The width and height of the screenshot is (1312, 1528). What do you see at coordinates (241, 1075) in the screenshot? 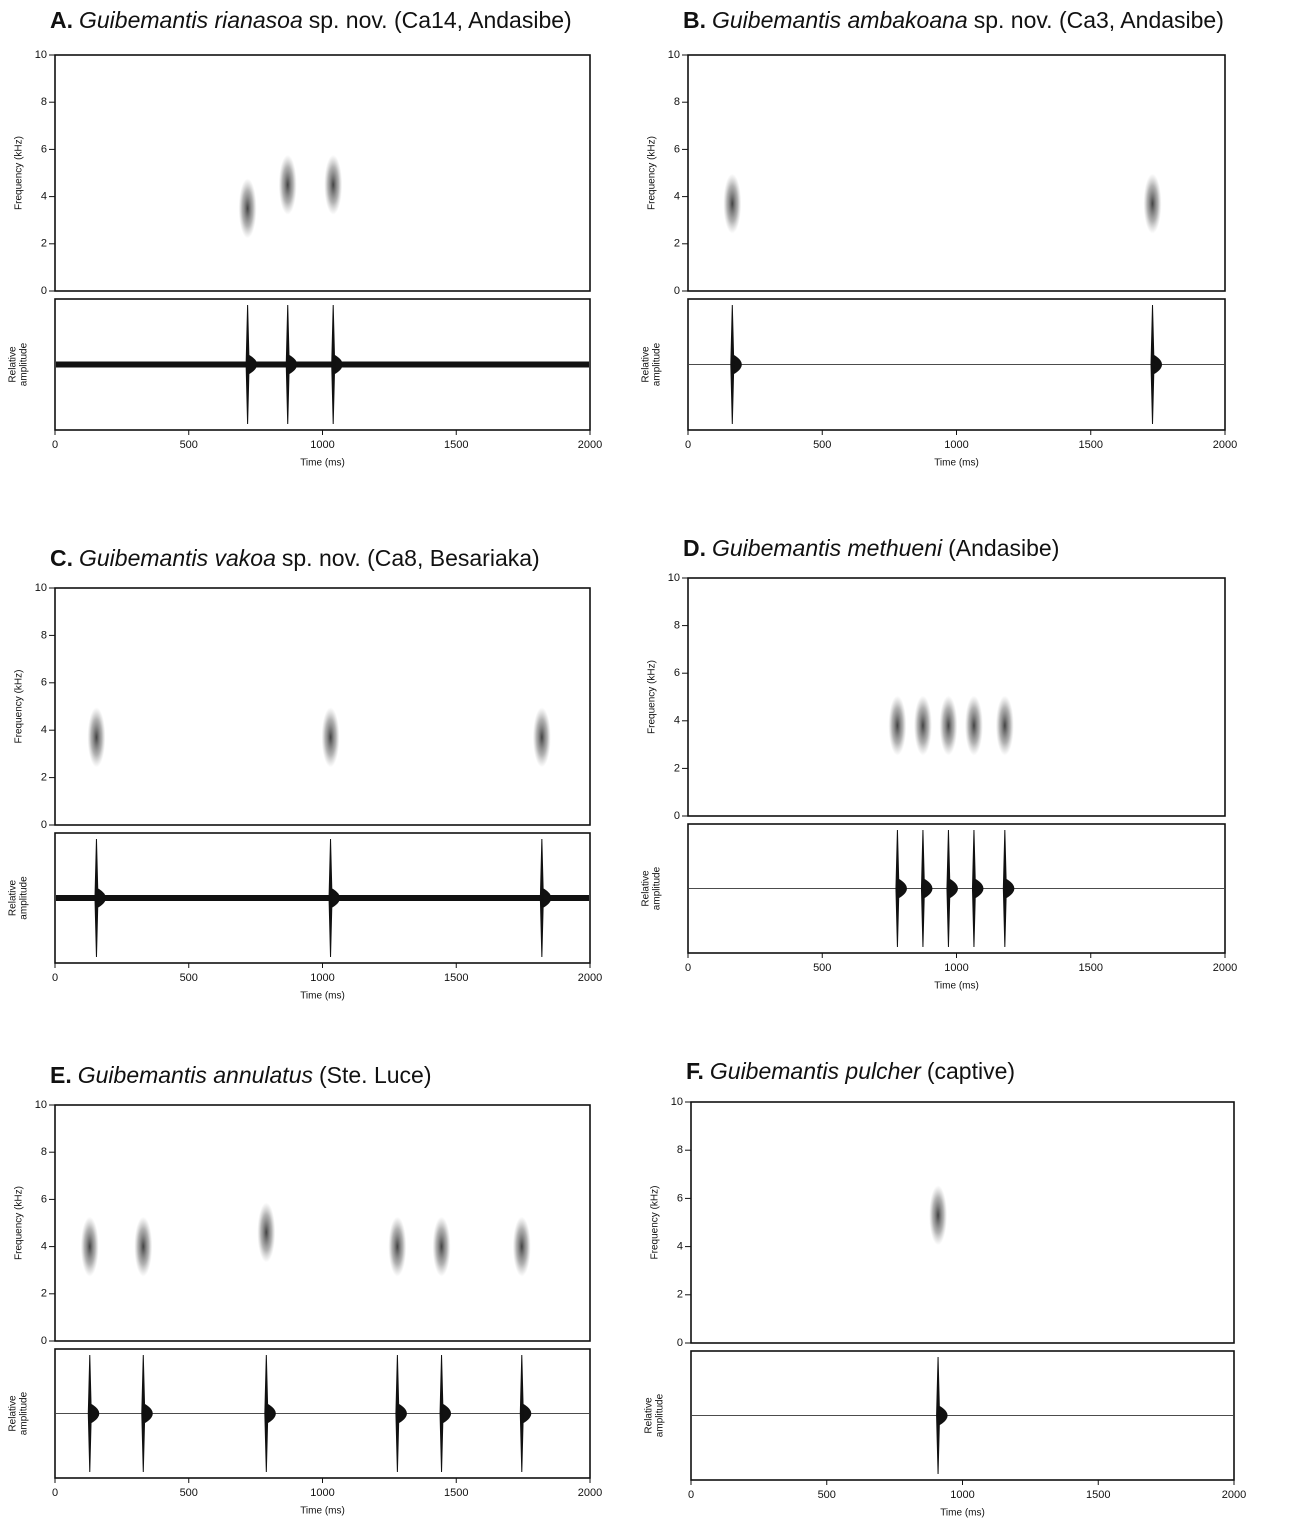
I see `panel-title: E. Guibemantis annulatus (Ste. Luce)` at bounding box center [241, 1075].